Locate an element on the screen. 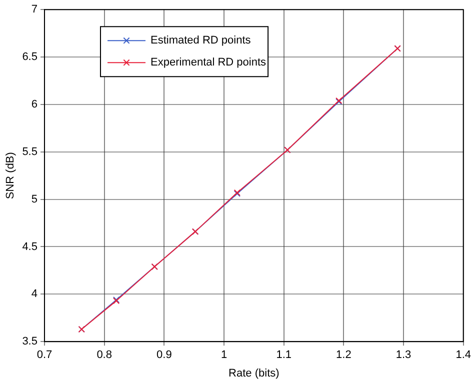 This screenshot has height=382, width=474. y-tick-label: 4.5 is located at coordinates (30, 246).